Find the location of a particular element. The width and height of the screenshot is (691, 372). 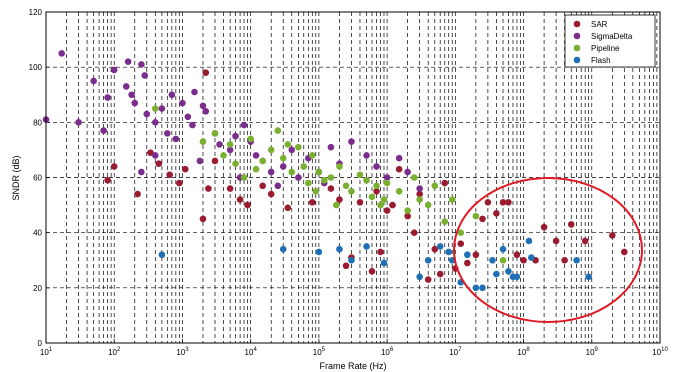

x-tick-label: 10⁶ is located at coordinates (387, 352).